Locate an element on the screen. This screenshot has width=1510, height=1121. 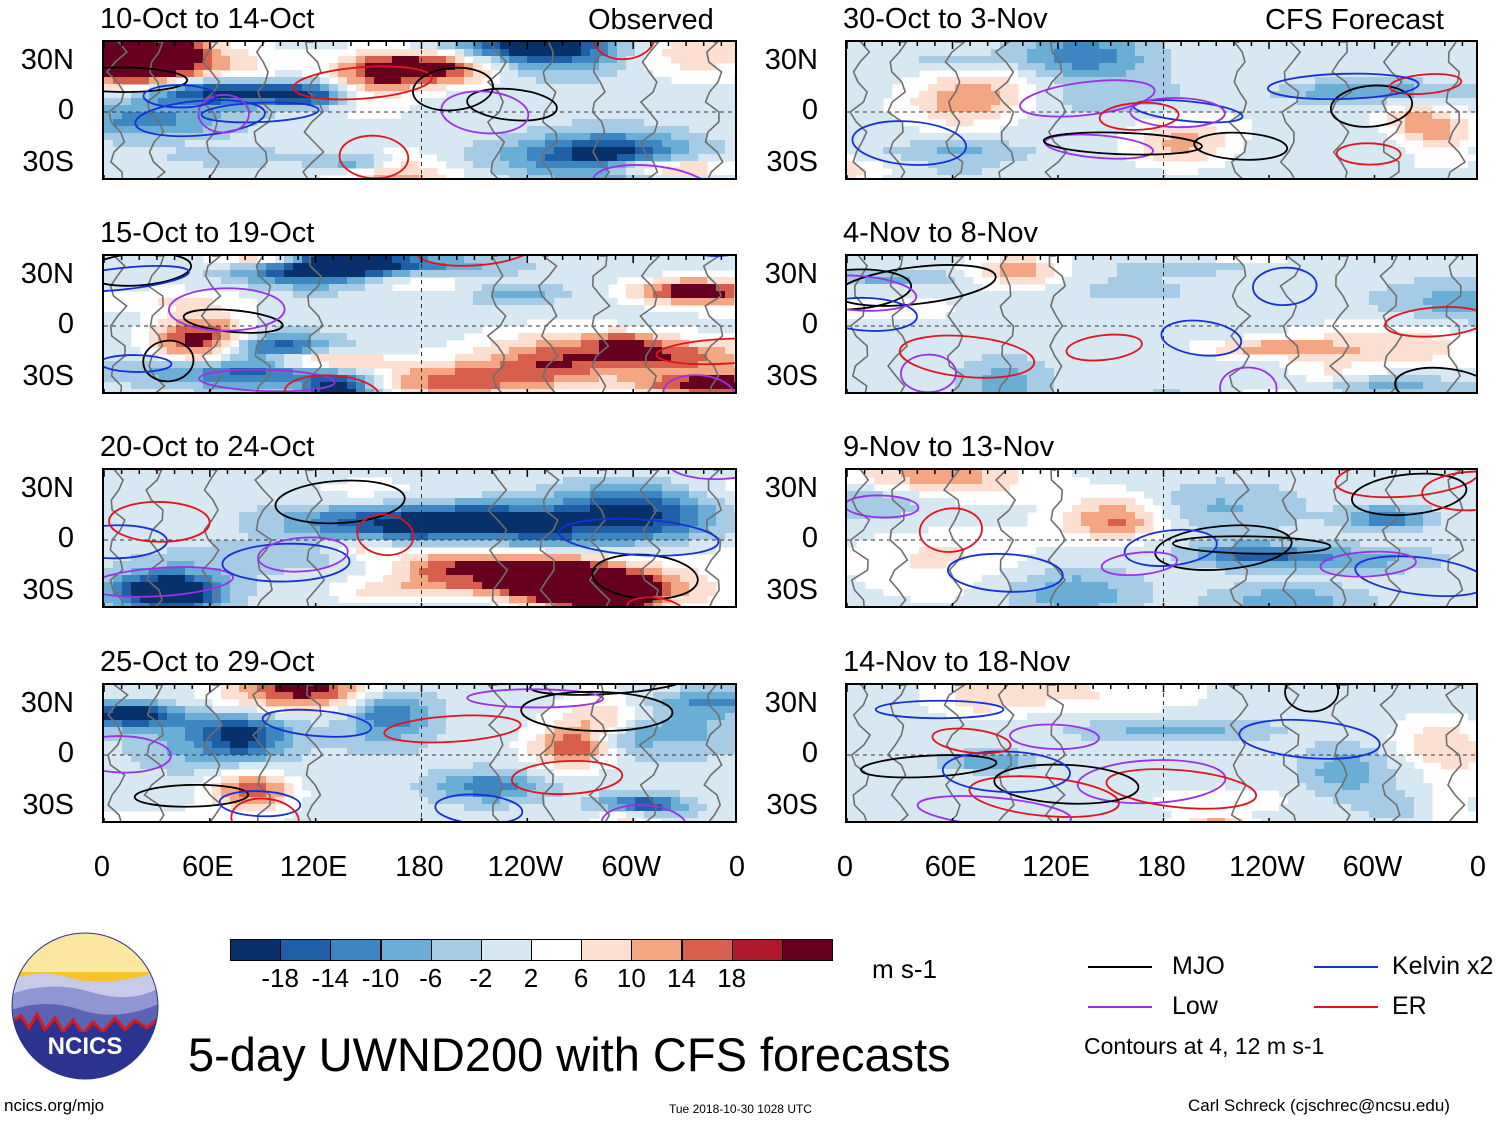
chart-title: 5-day UWND200 with CFS forecasts is located at coordinates (569, 1054).